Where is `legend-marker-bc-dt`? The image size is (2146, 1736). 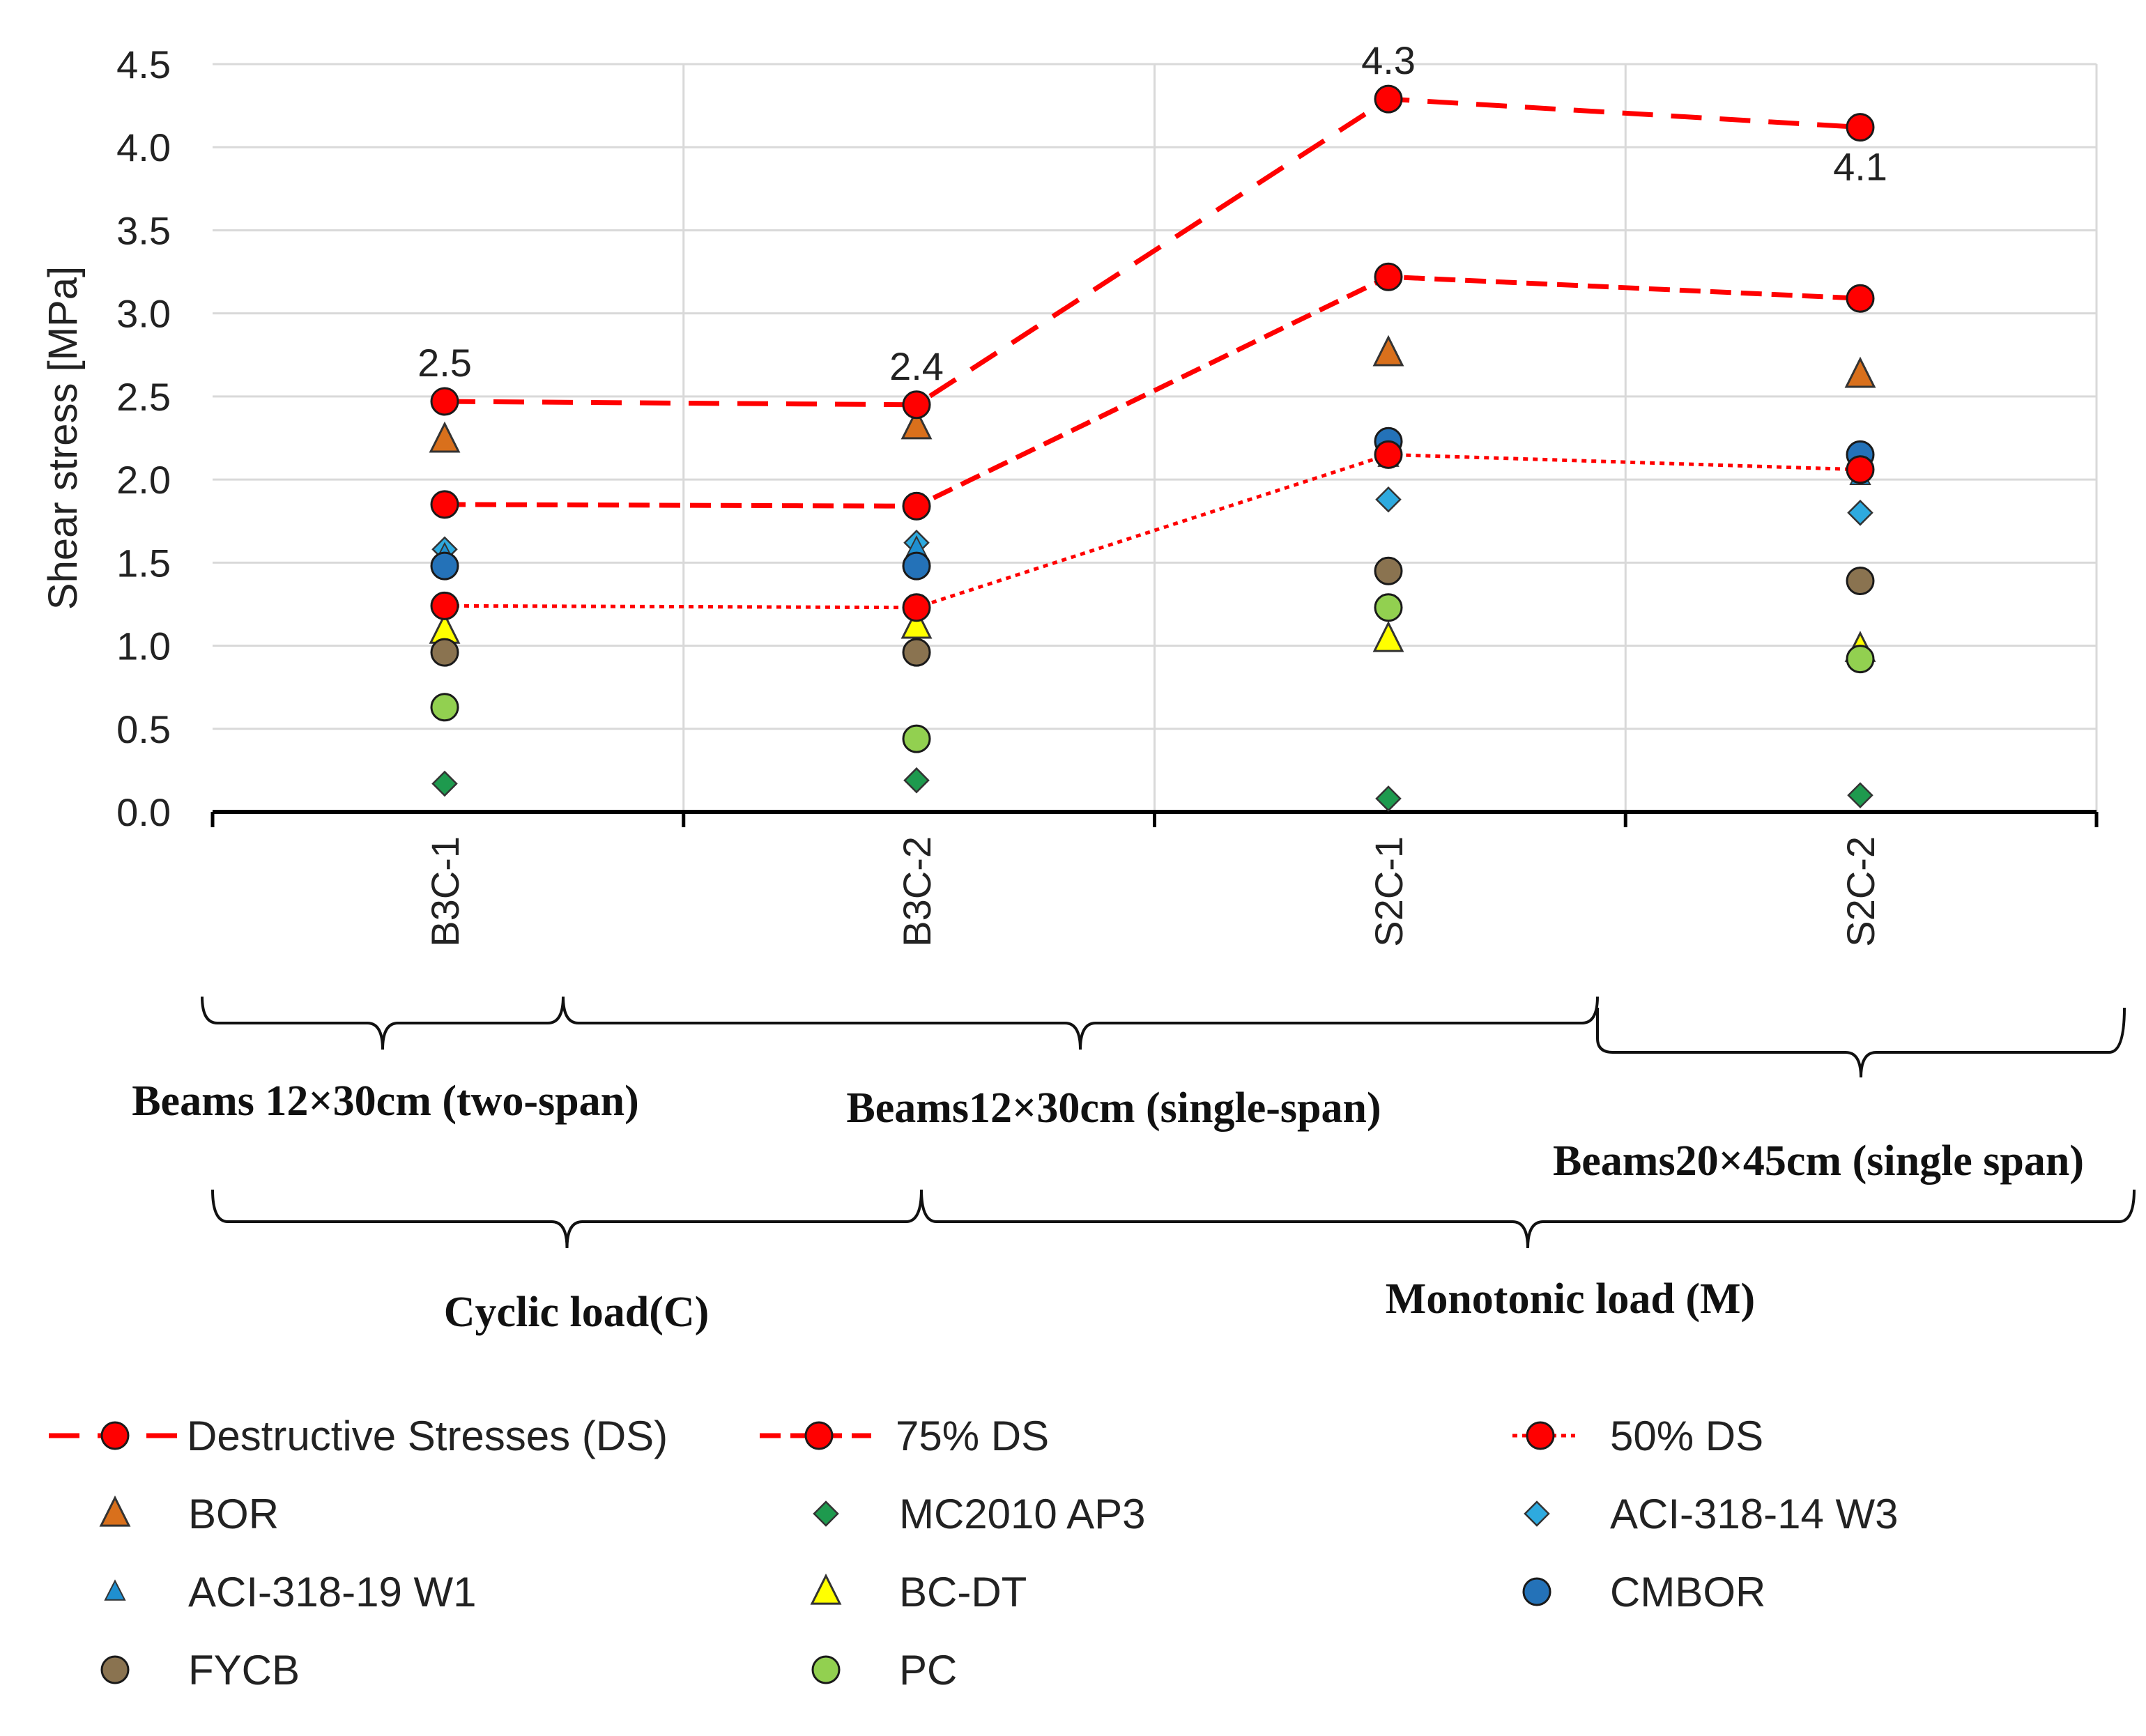 legend-marker-bc-dt is located at coordinates (826, 1589).